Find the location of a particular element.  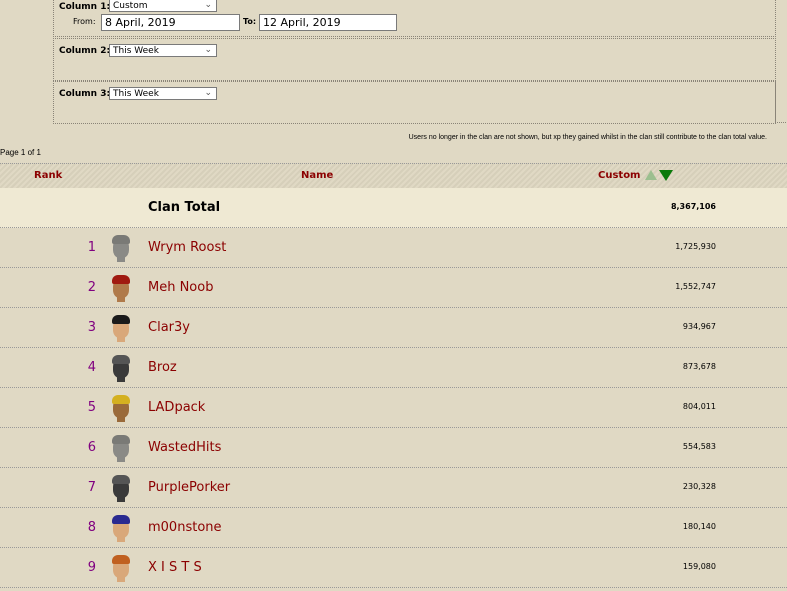

table-row: 7 PurplePorker 230,328 is located at coordinates (393, 488).